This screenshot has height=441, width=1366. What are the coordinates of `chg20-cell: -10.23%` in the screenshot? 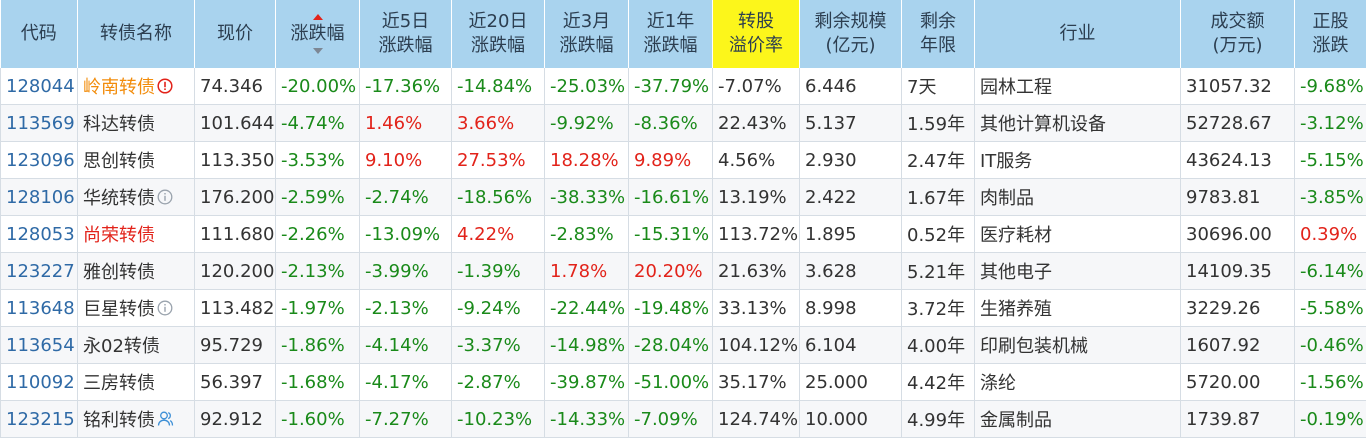 It's located at (498, 419).